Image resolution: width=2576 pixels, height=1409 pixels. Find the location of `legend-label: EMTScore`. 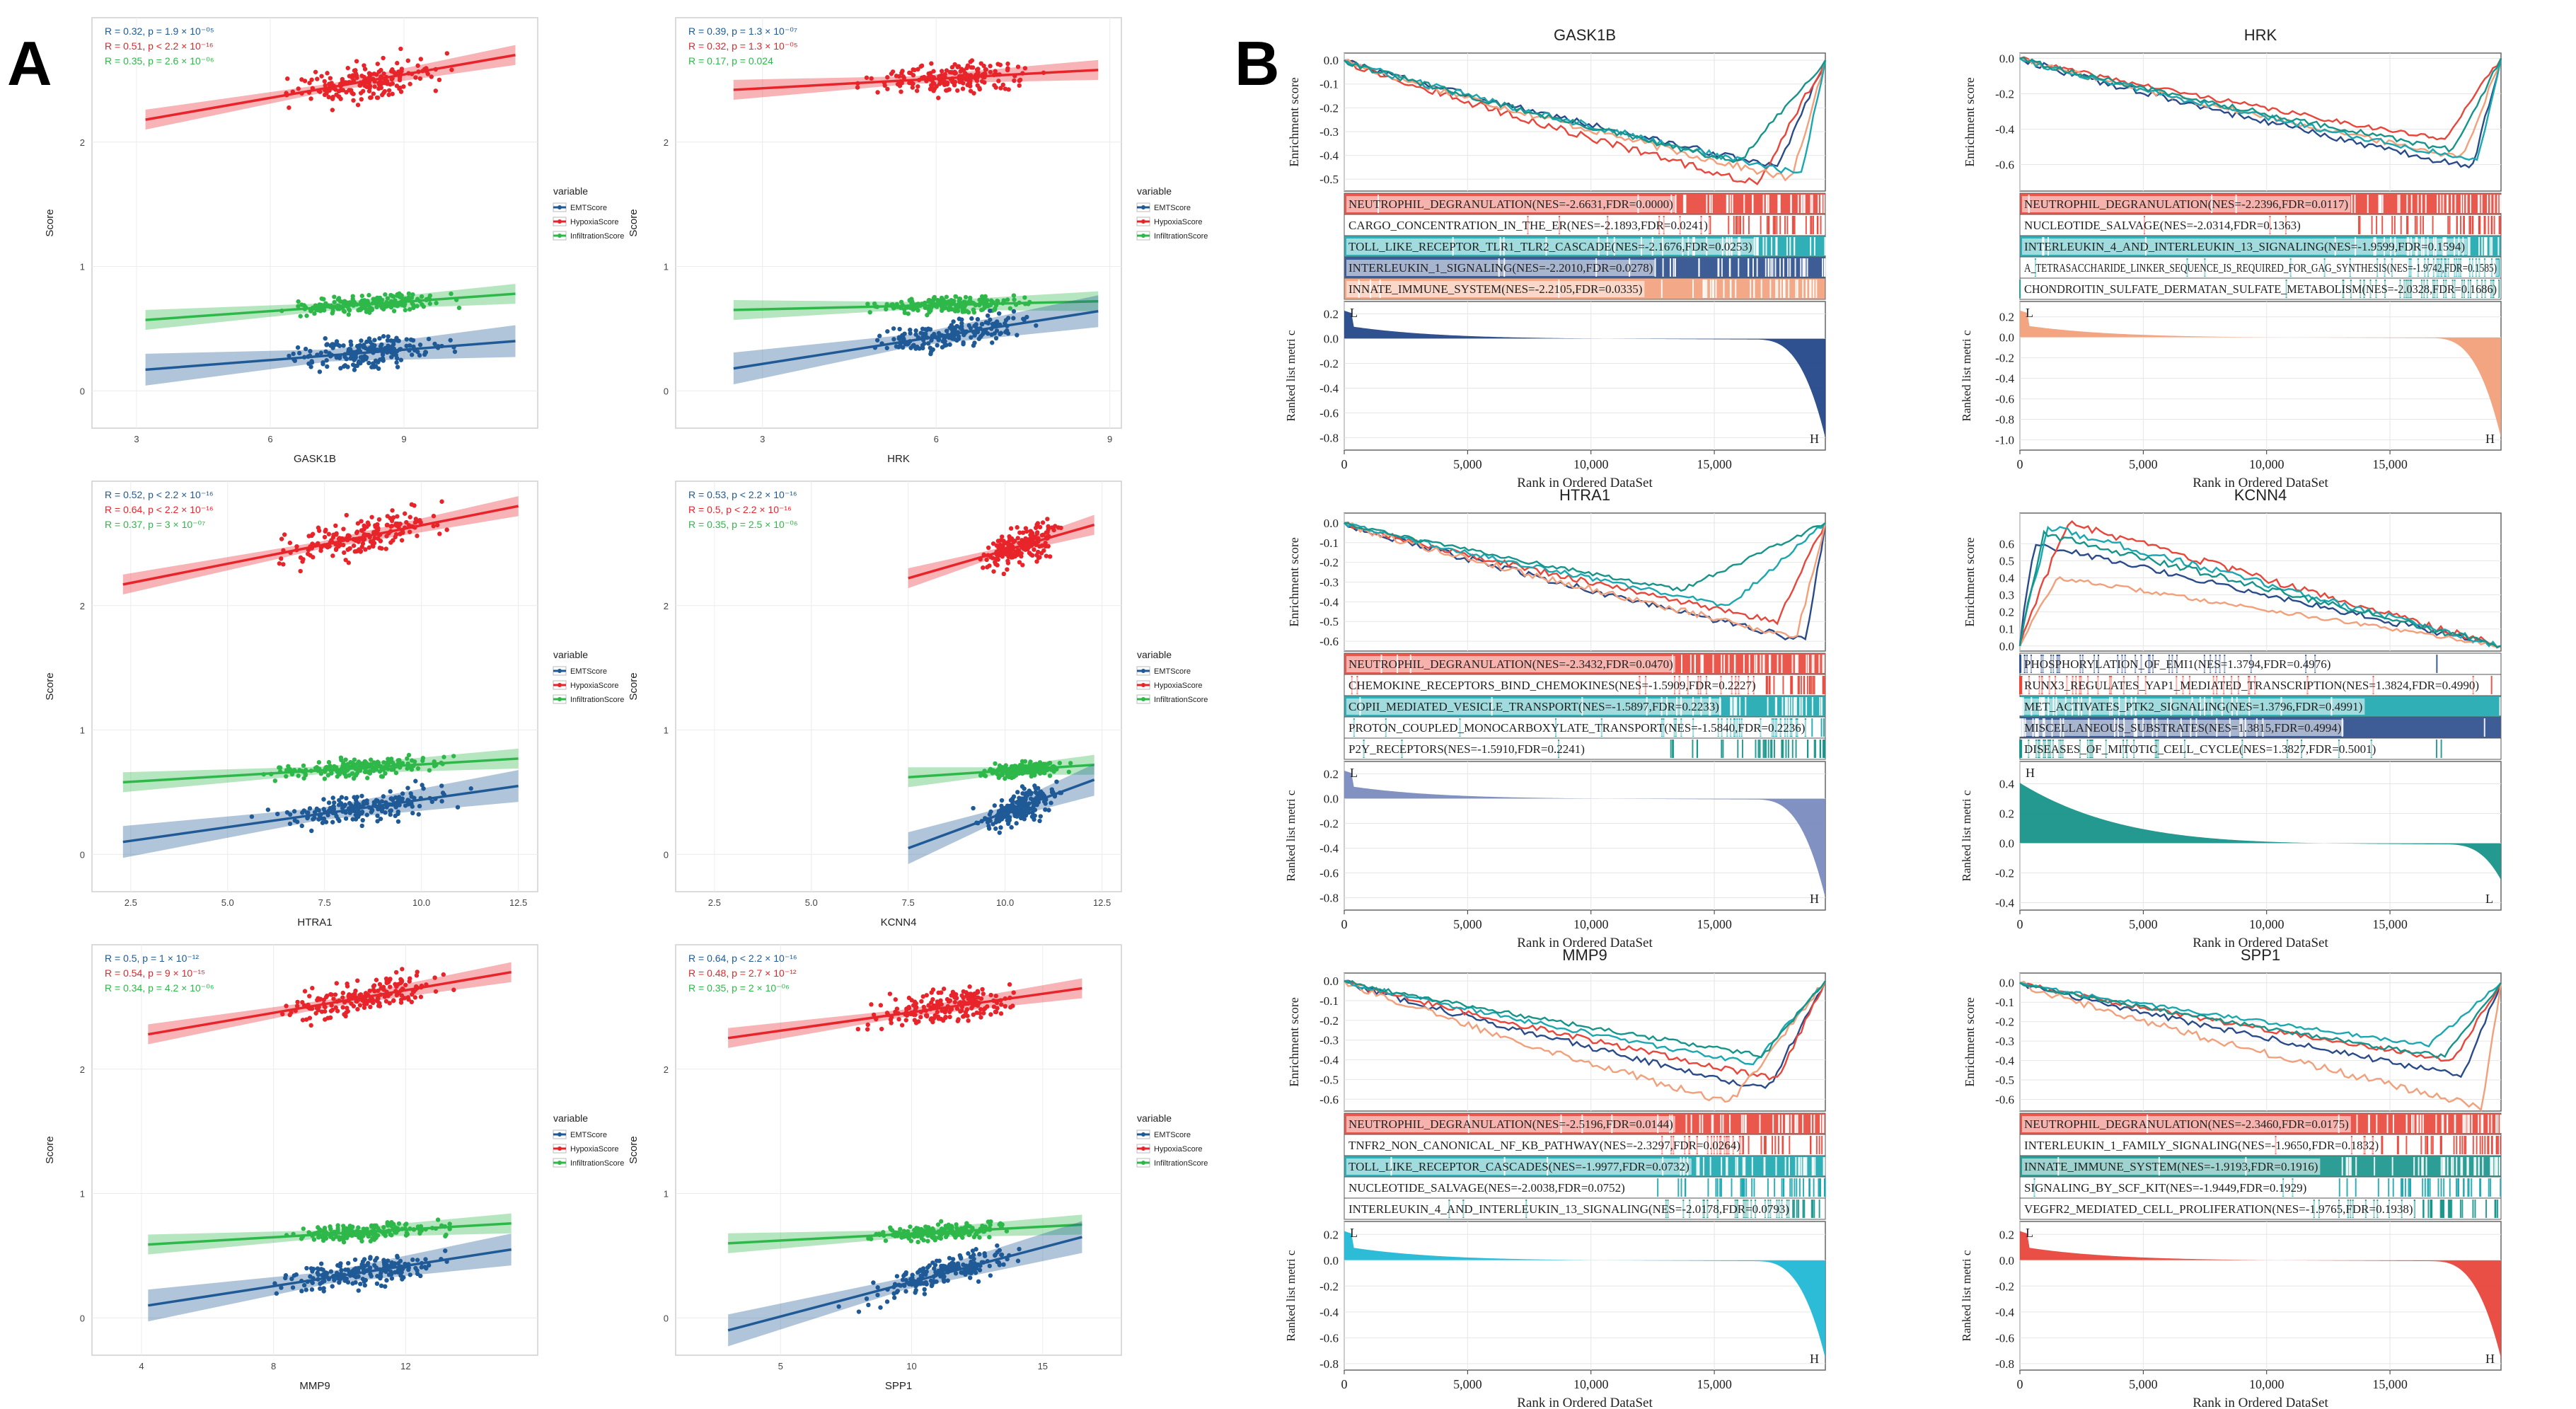

legend-label: EMTScore is located at coordinates (1172, 671).